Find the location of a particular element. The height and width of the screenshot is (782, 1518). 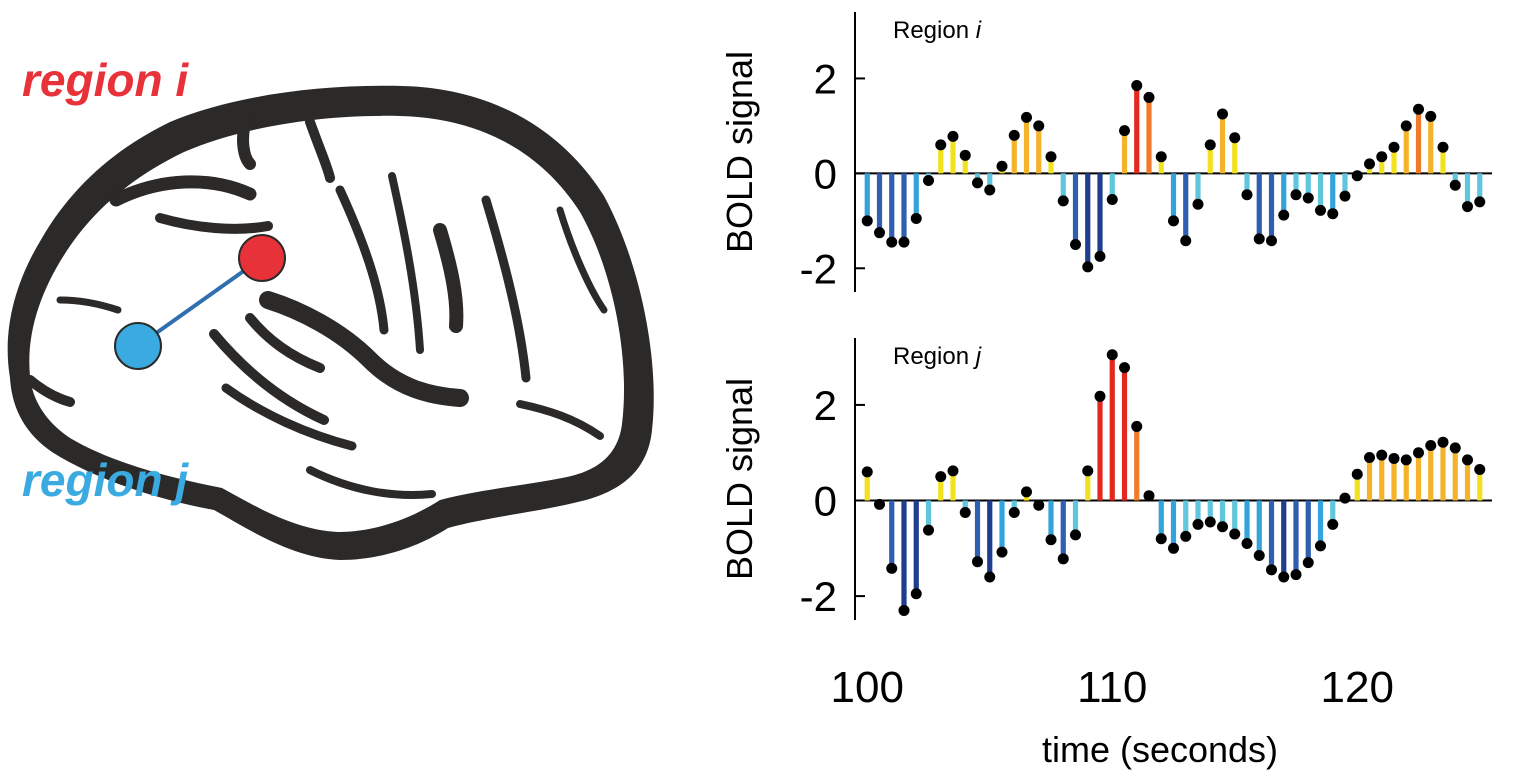

y-tick-label: 2 is located at coordinates (825, 78).